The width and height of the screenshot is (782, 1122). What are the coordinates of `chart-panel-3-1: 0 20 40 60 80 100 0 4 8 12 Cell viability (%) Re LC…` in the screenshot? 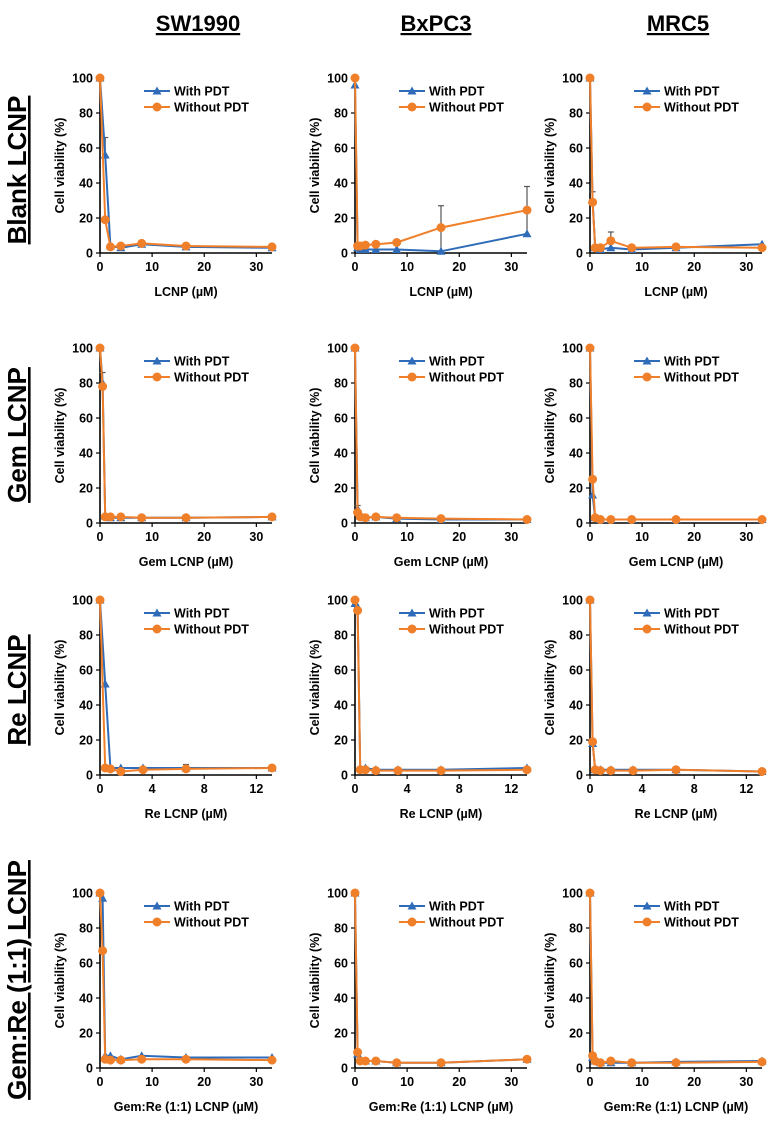 It's located at (165, 707).